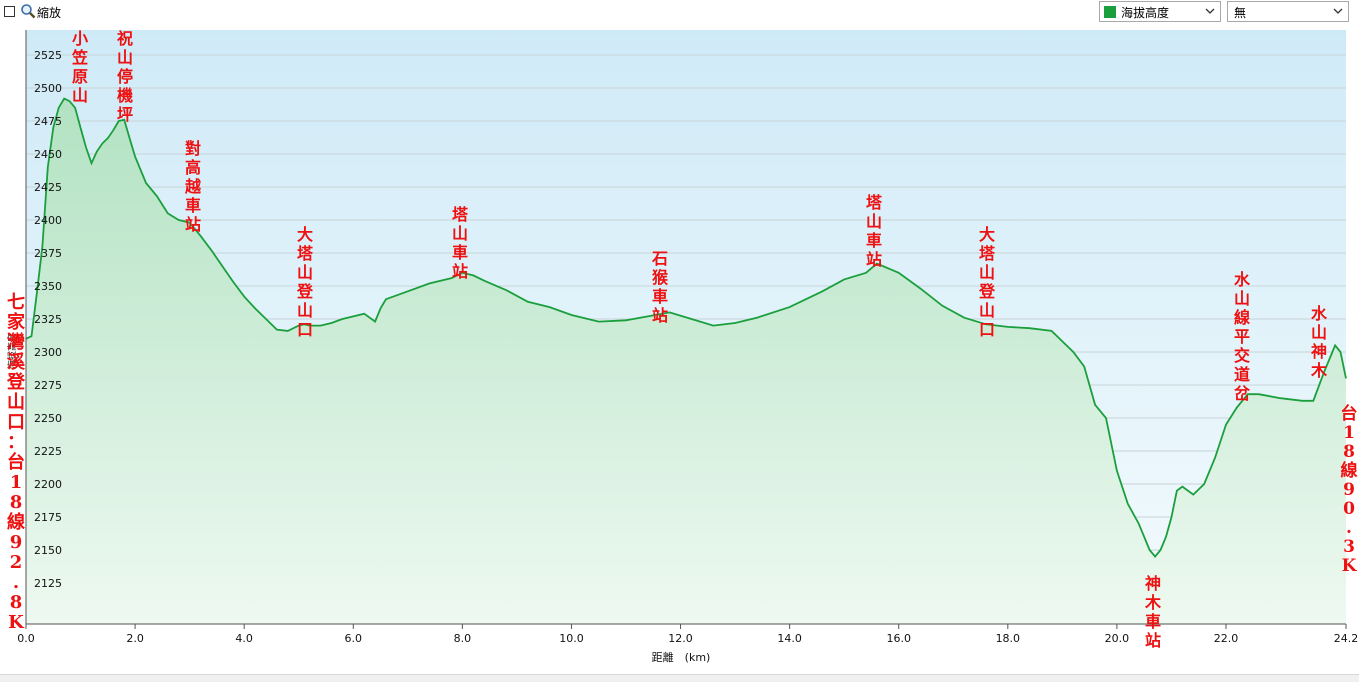 The image size is (1359, 682). Describe the element at coordinates (1346, 638) in the screenshot. I see `x-tick-label: 24.2` at that location.